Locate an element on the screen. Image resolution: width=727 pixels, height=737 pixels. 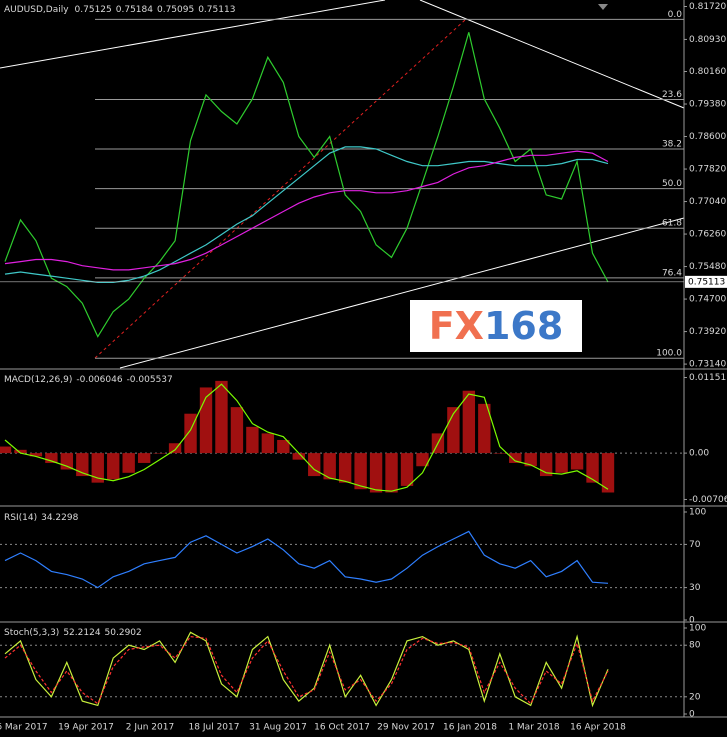
watermark-box is located at coordinates (496, 326).